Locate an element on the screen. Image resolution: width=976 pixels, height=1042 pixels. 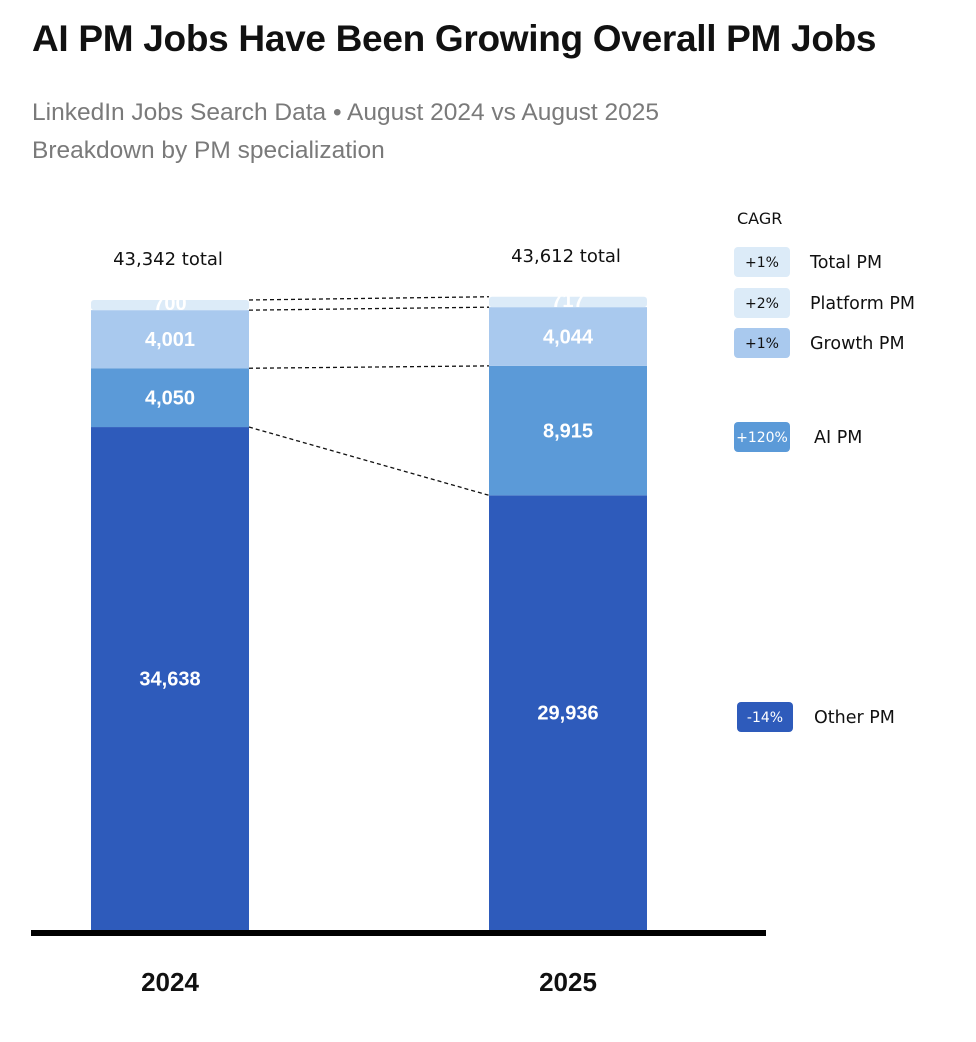
bar-other-pm-2024 is located at coordinates (170, 678).